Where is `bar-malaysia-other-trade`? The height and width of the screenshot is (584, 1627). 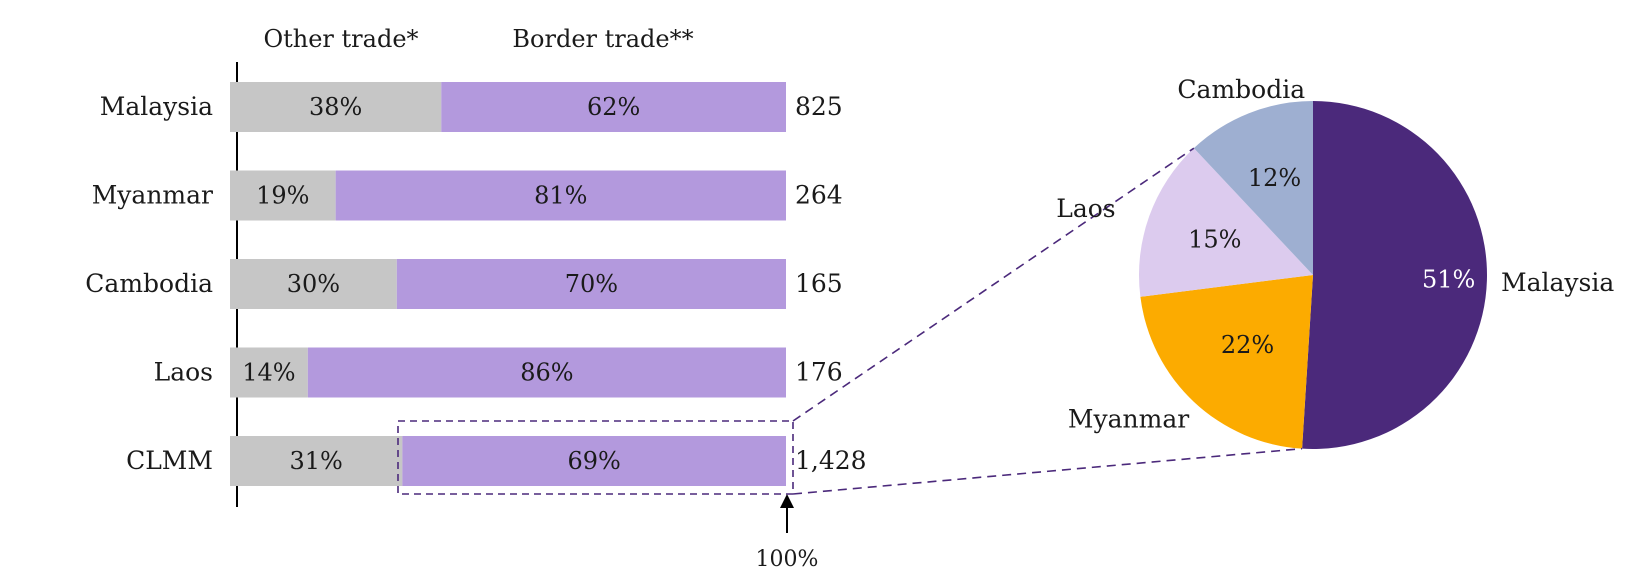
bar-malaysia-other-trade is located at coordinates (336, 107).